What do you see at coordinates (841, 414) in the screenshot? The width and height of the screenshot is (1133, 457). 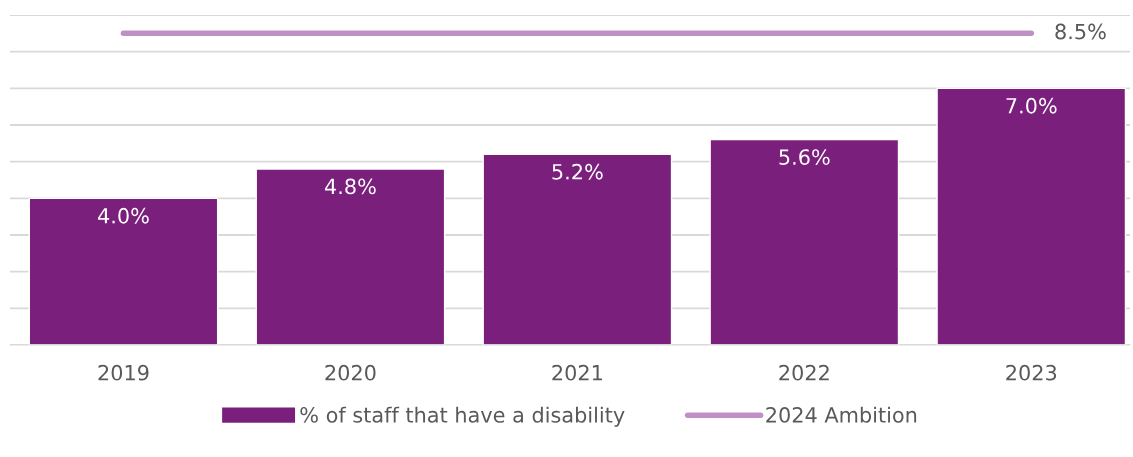 I see `legend-label: 2024 Ambition` at bounding box center [841, 414].